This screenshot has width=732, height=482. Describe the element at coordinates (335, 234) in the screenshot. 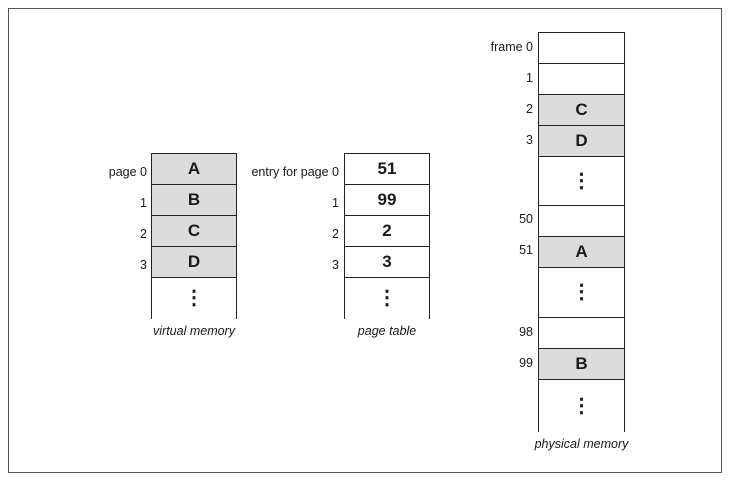

I see `pt-label-2: 2` at that location.